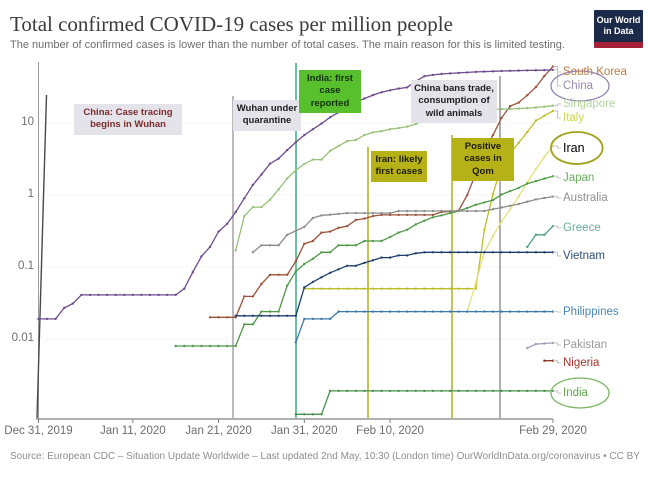 This screenshot has width=648, height=486. What do you see at coordinates (557, 105) in the screenshot?
I see `series-connector-singapore` at bounding box center [557, 105].